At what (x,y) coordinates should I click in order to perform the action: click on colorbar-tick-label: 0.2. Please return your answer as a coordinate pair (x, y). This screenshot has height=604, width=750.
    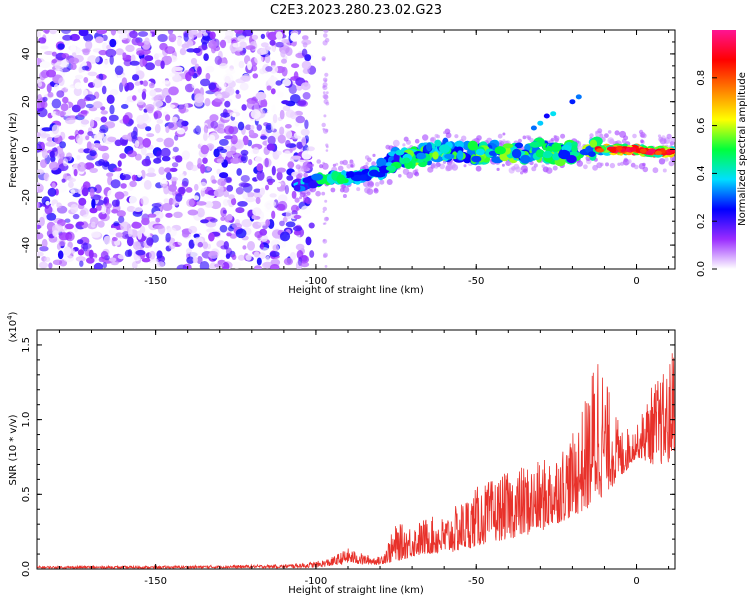
    Looking at the image, I should click on (701, 221).